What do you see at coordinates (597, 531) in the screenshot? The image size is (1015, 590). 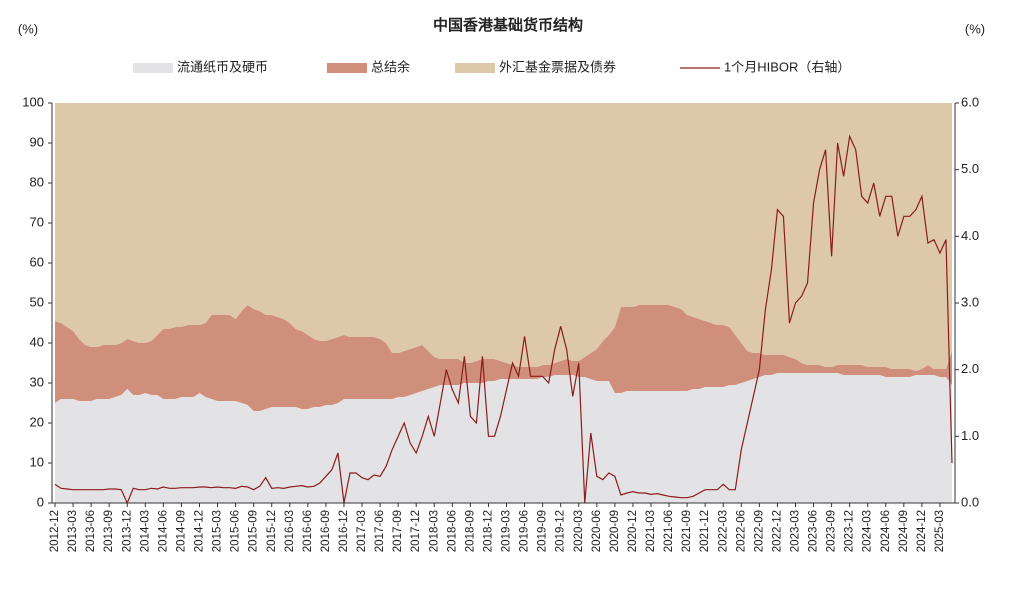 I see `x-tick-label: 2020-06` at bounding box center [597, 531].